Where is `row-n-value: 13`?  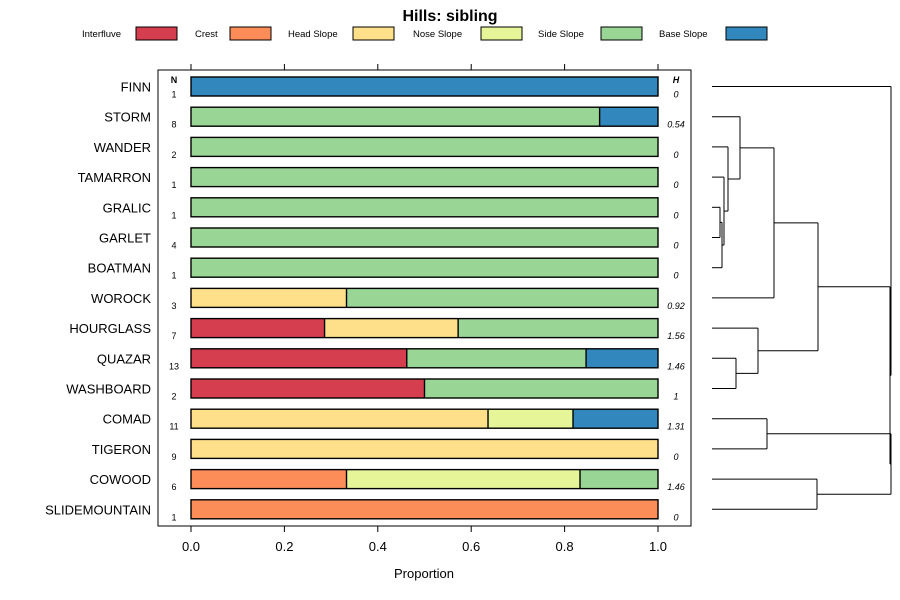 row-n-value: 13 is located at coordinates (174, 366).